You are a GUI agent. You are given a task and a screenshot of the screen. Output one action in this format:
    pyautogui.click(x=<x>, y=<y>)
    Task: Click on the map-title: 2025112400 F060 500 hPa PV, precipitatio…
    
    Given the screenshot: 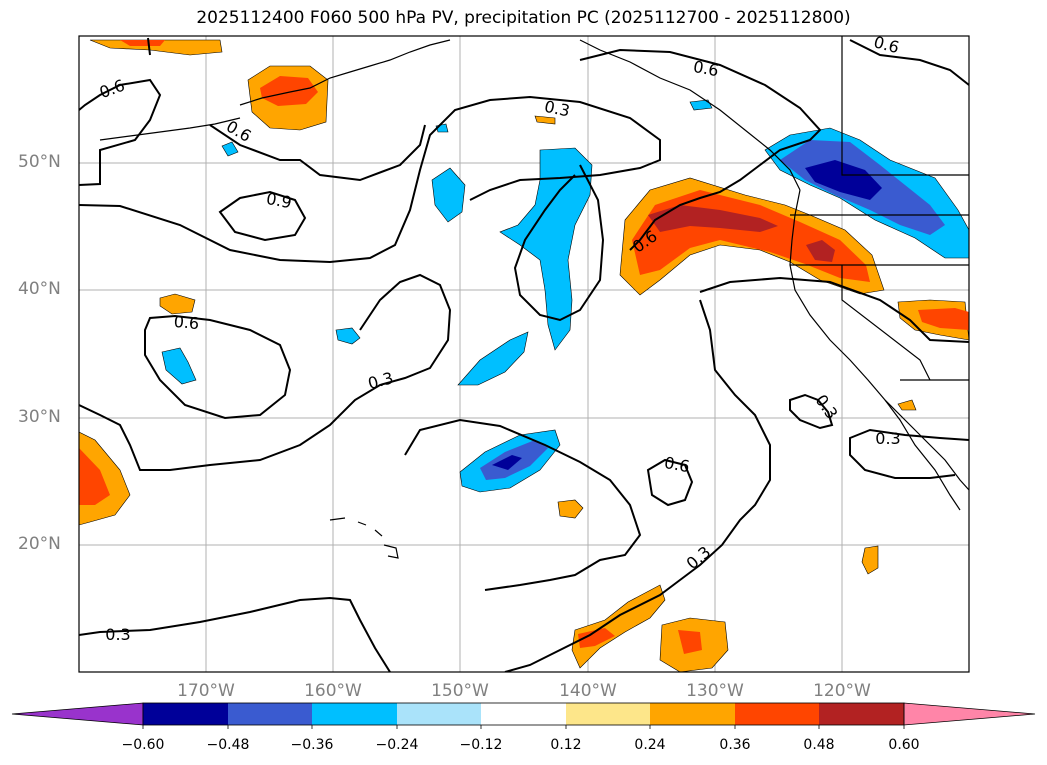 What is the action you would take?
    pyautogui.click(x=523, y=18)
    